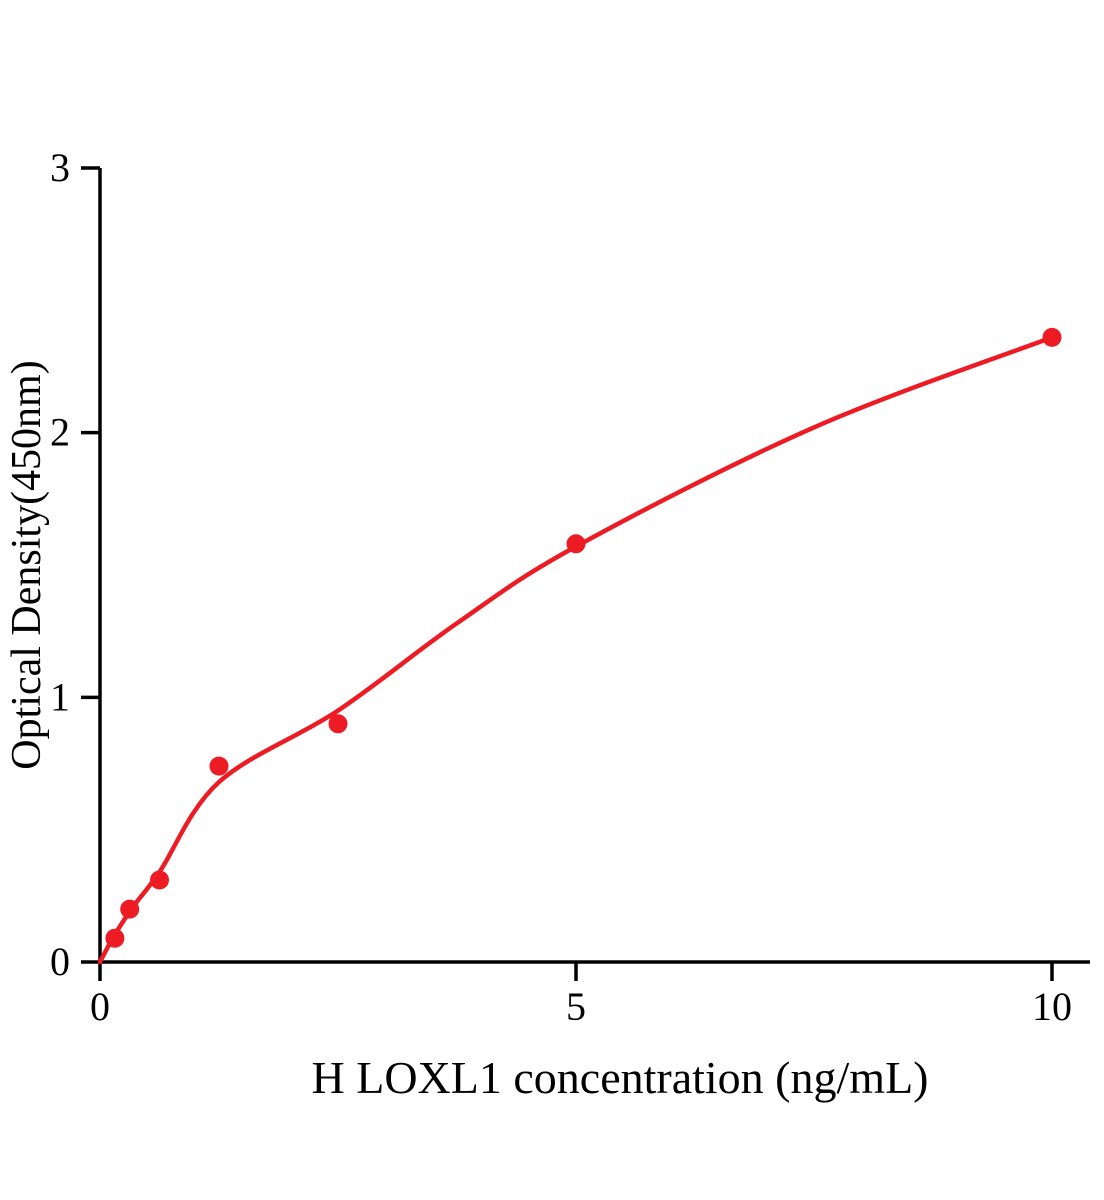 Image resolution: width=1104 pixels, height=1200 pixels. Describe the element at coordinates (100, 1006) in the screenshot. I see `x-tick-label: 0` at that location.